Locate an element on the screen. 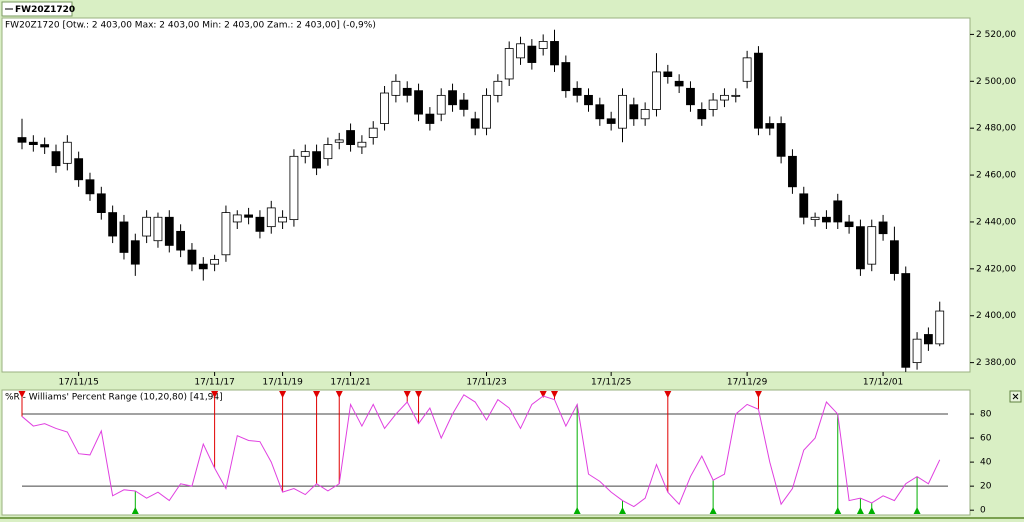  x-tick-label: 17/11/17 is located at coordinates (214, 383).